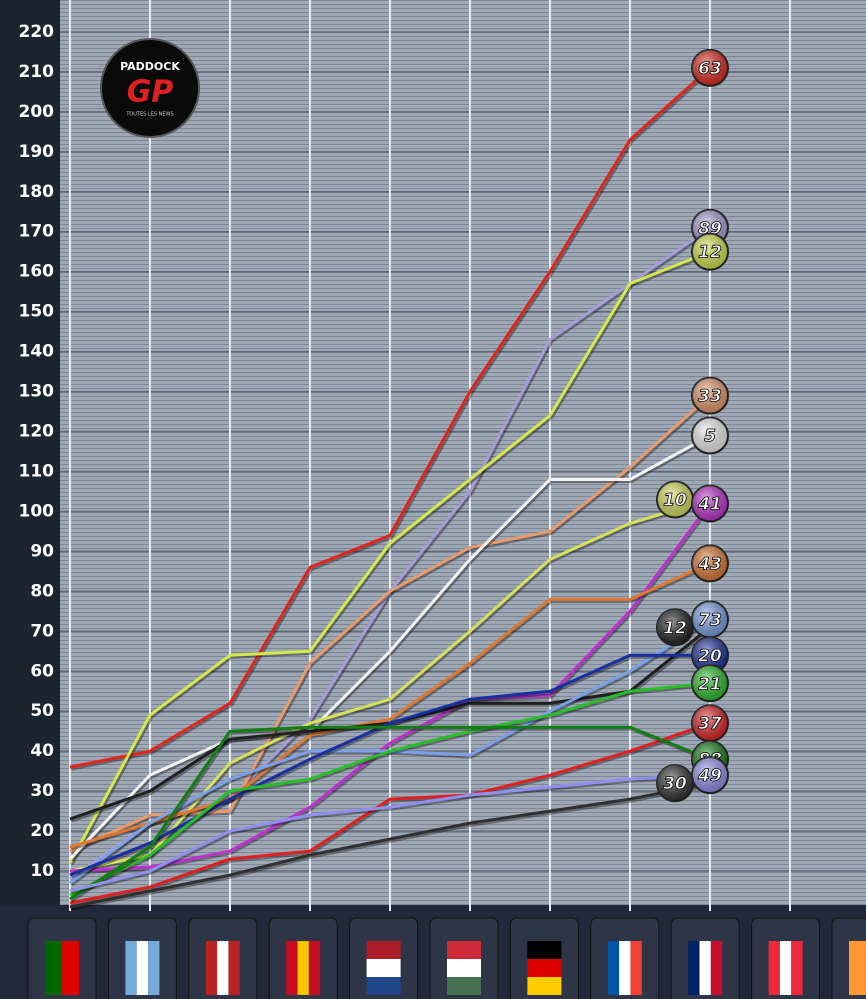 The width and height of the screenshot is (866, 999). What do you see at coordinates (42, 591) in the screenshot?
I see `y-tick-label: 80` at bounding box center [42, 591].